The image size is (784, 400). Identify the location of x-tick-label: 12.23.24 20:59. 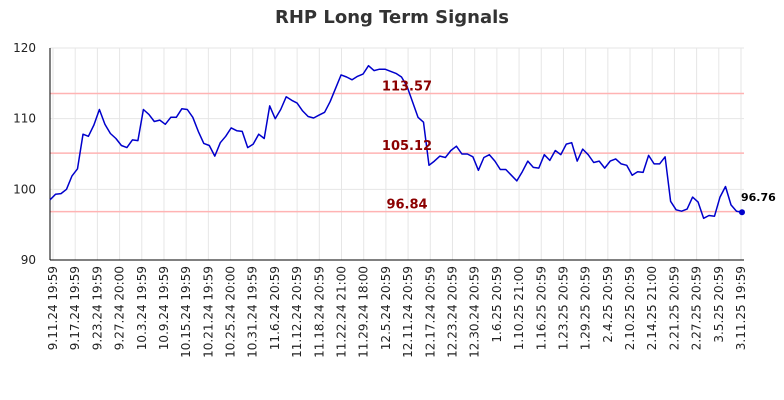
(452, 312).